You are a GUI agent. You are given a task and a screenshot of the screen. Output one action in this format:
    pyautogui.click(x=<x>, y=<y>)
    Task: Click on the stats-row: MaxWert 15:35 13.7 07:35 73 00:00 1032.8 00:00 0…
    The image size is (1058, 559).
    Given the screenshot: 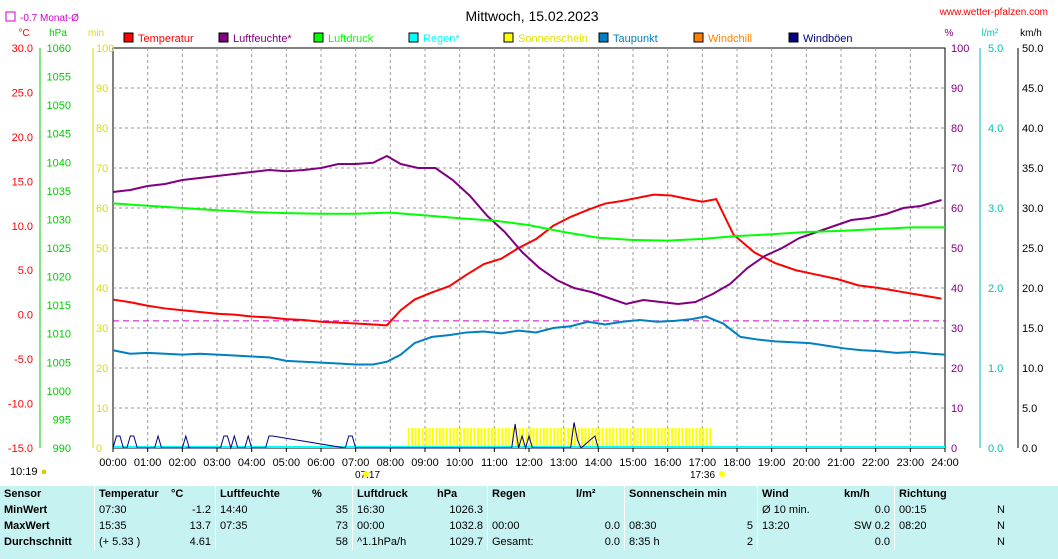 What is the action you would take?
    pyautogui.click(x=510, y=526)
    